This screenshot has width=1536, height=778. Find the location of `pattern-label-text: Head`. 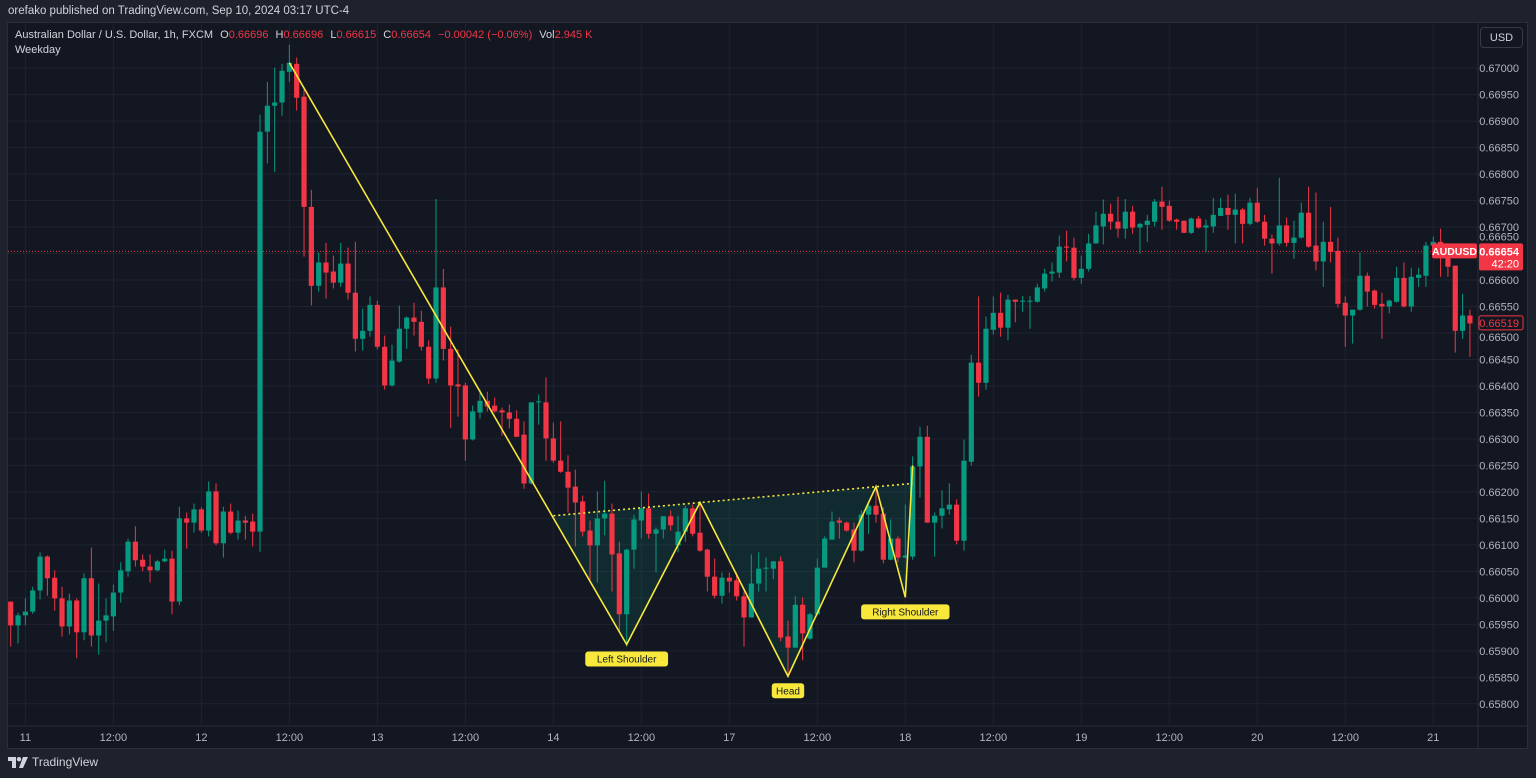

pattern-label-text: Head is located at coordinates (788, 691).